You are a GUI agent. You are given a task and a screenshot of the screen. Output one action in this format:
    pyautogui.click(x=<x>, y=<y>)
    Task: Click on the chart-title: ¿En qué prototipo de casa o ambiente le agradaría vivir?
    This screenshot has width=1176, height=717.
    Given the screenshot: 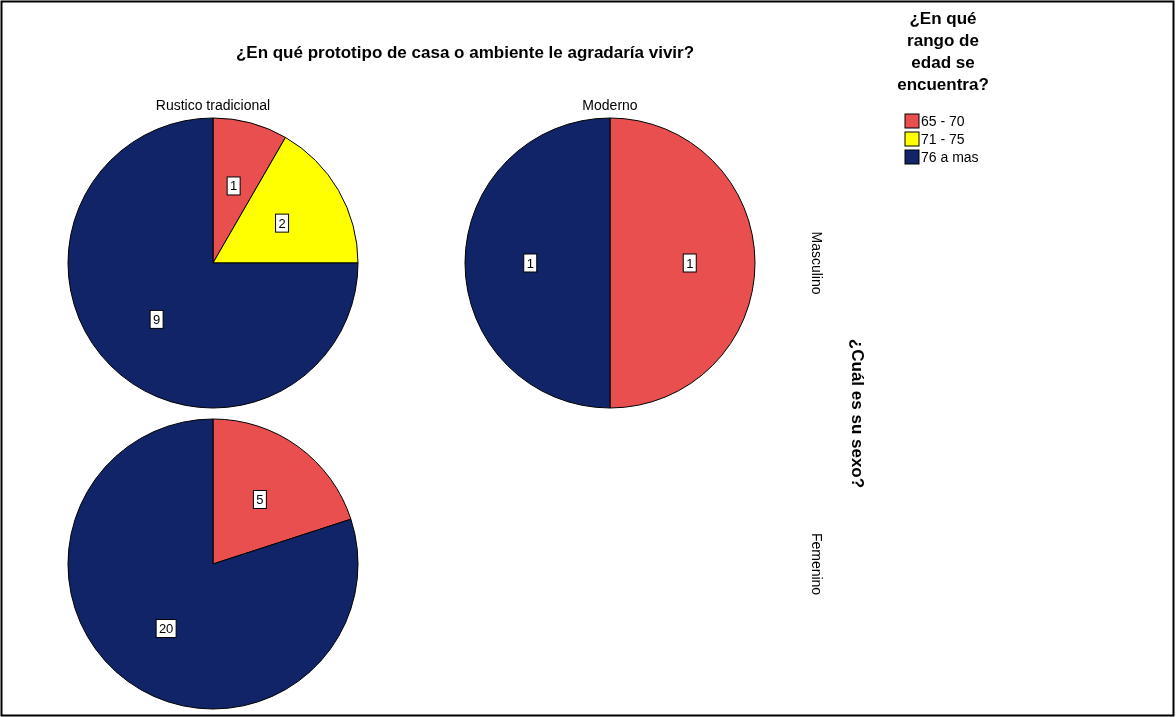 What is the action you would take?
    pyautogui.click(x=465, y=52)
    